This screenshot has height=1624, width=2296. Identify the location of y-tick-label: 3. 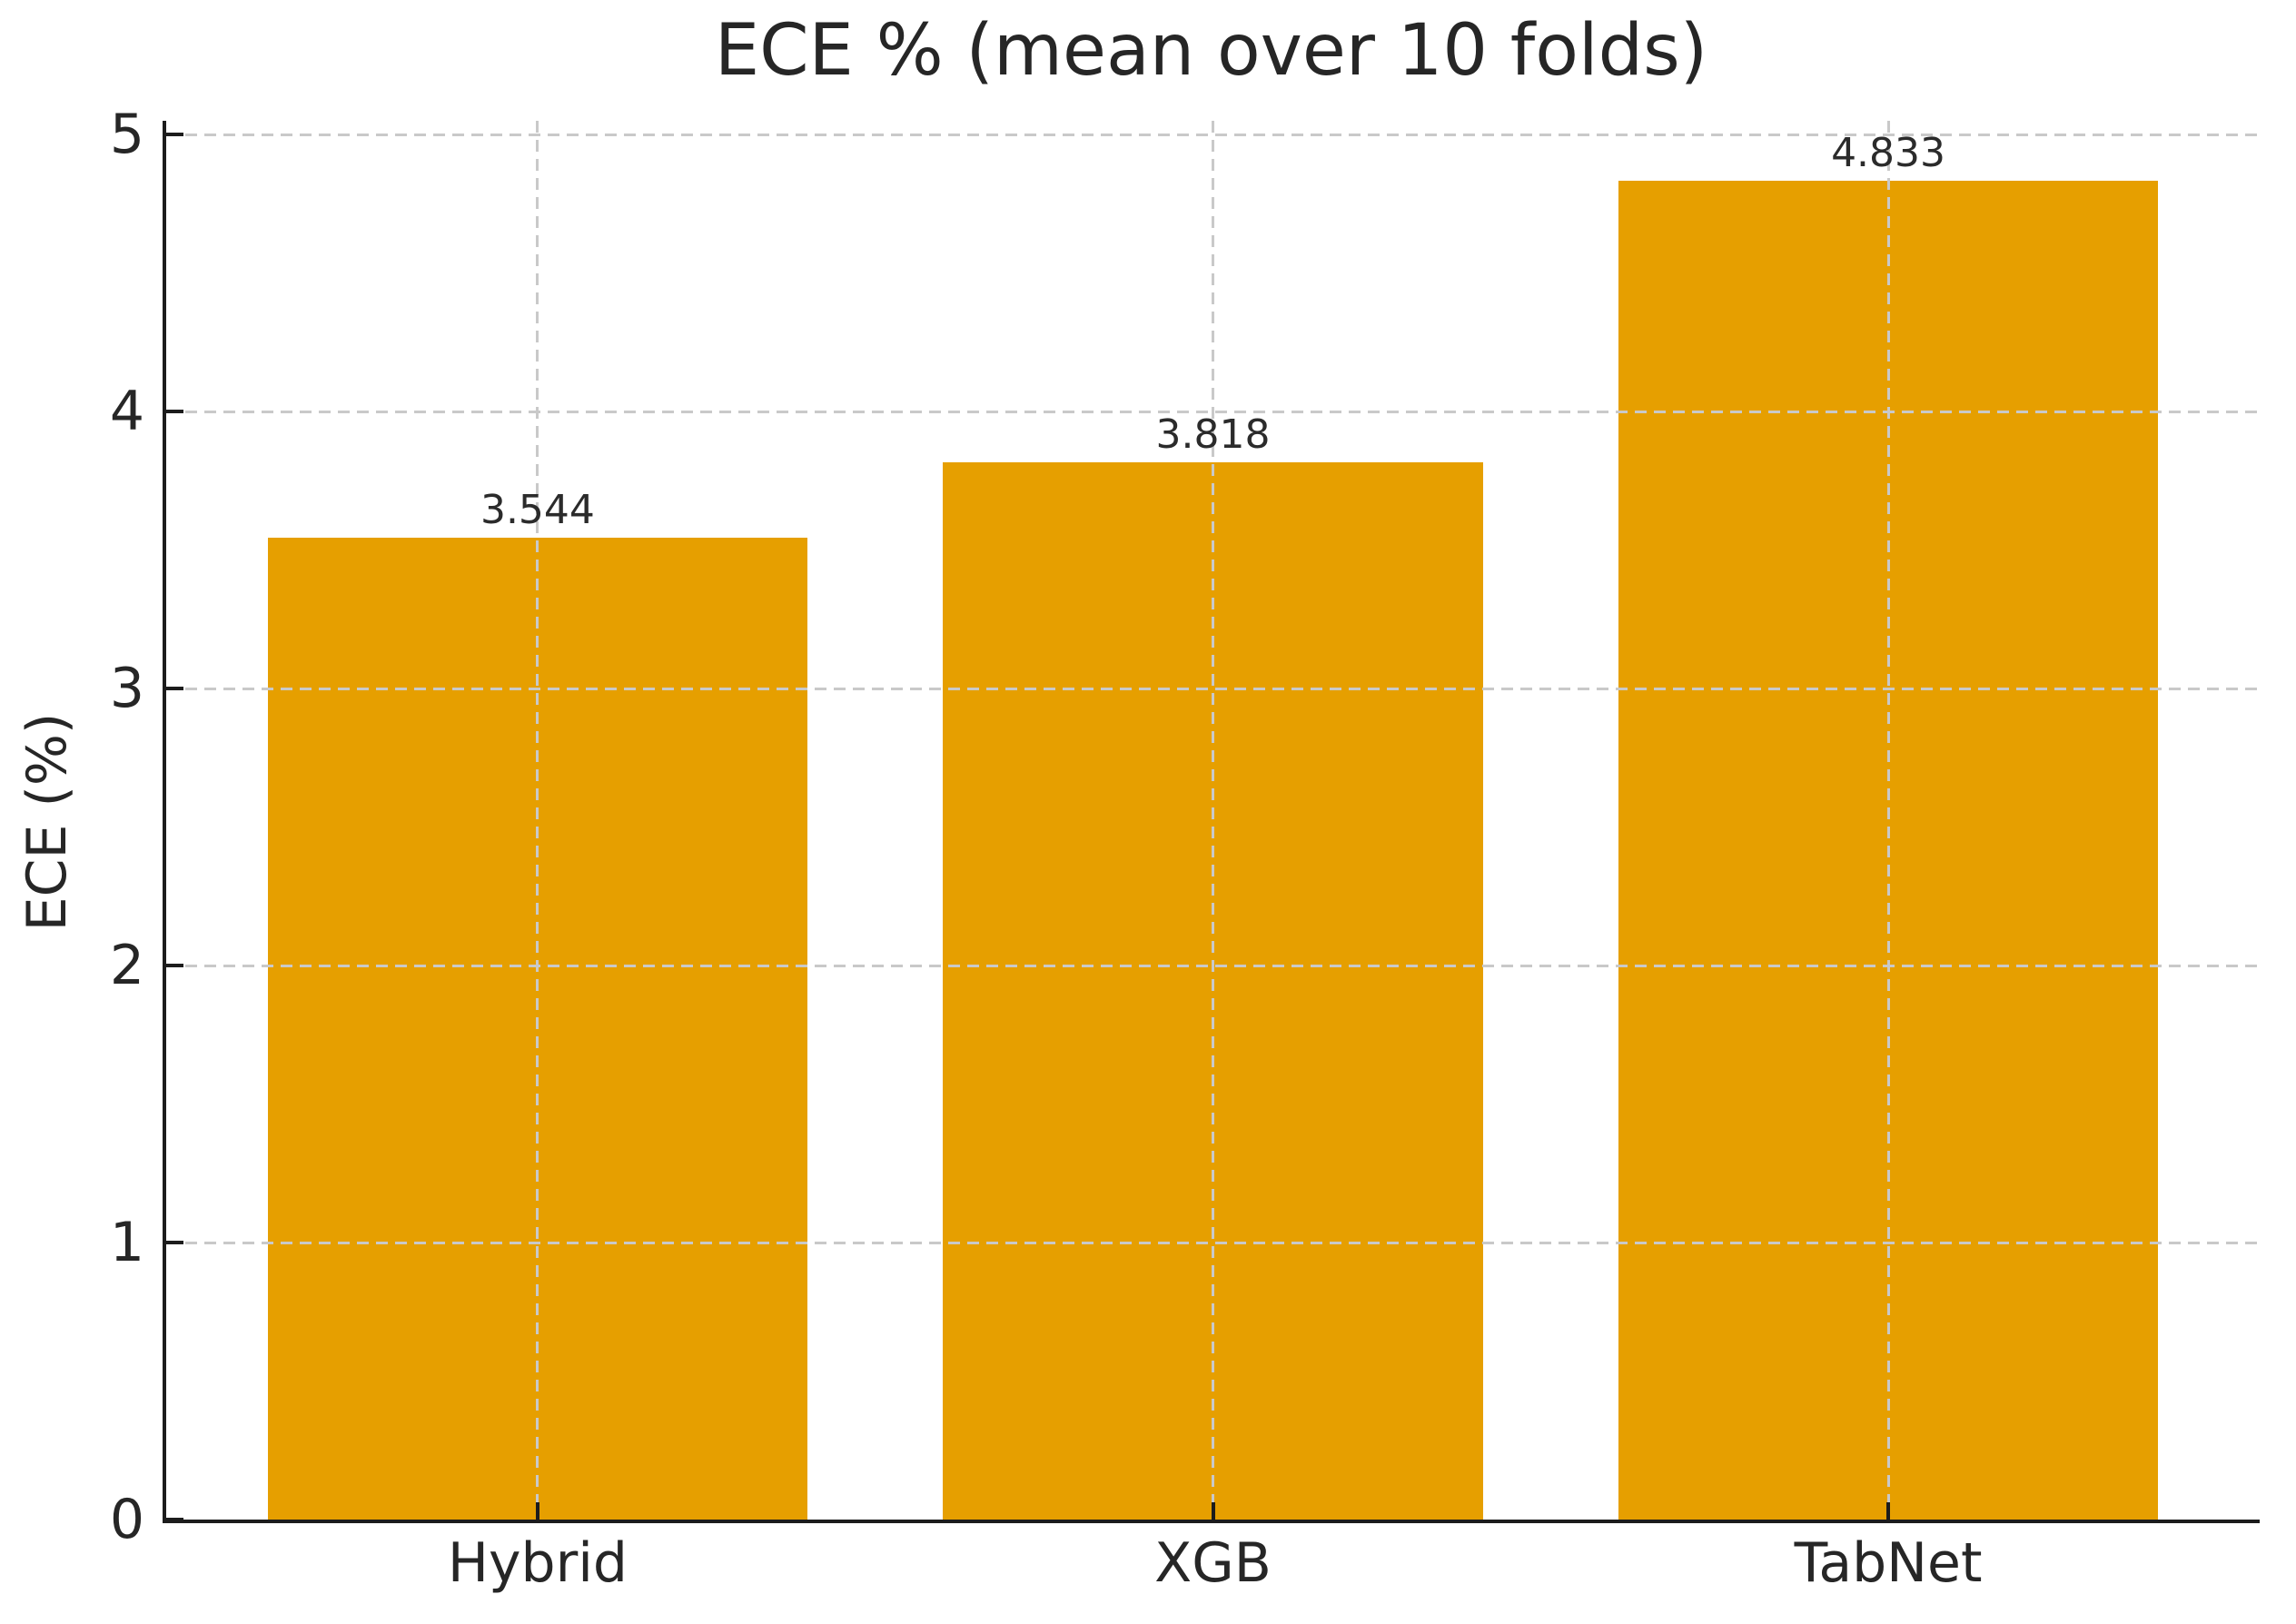
(126, 689).